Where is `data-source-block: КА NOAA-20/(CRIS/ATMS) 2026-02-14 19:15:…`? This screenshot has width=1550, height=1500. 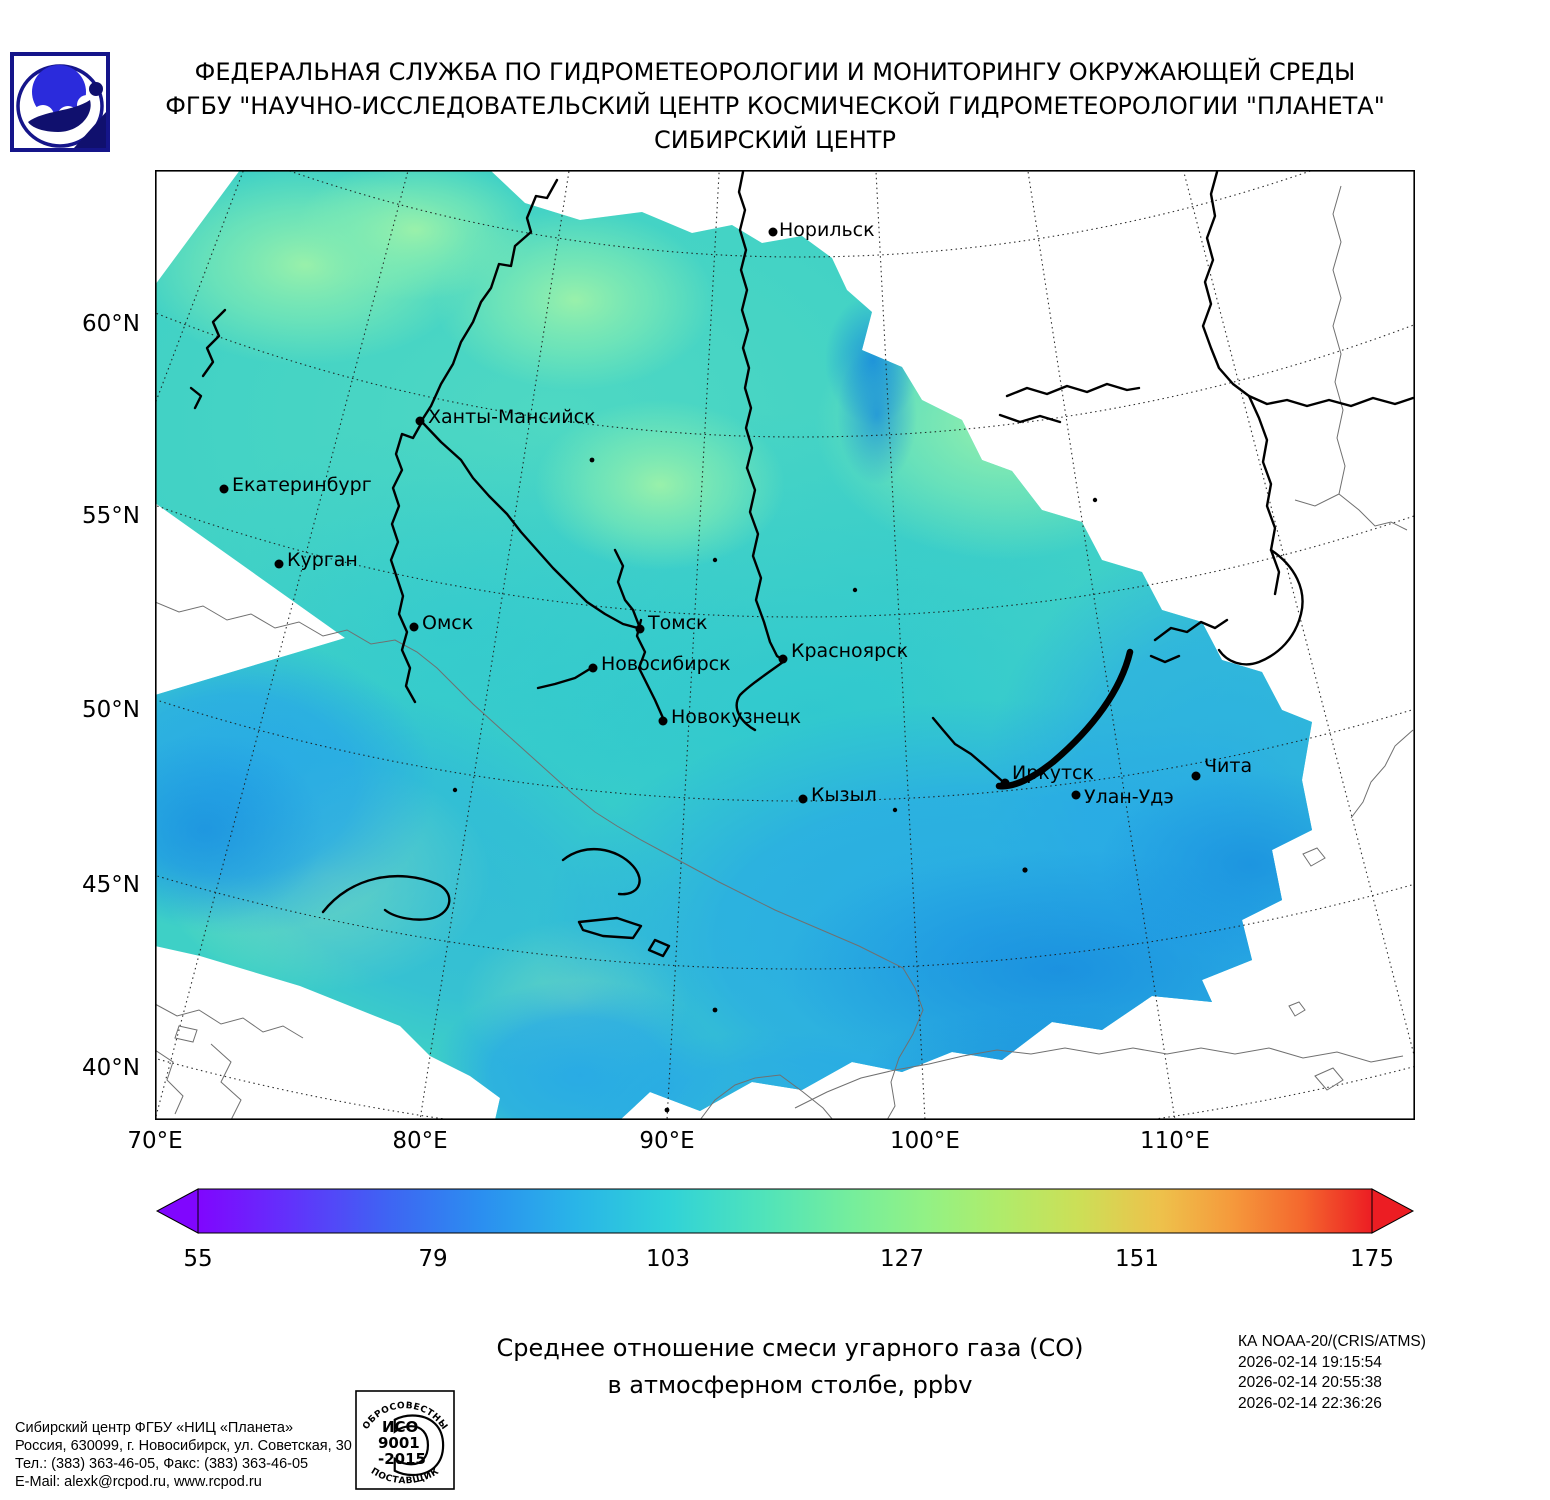
data-source-block: КА NOAA-20/(CRIS/ATMS) 2026-02-14 19:15:… is located at coordinates (1332, 1373).